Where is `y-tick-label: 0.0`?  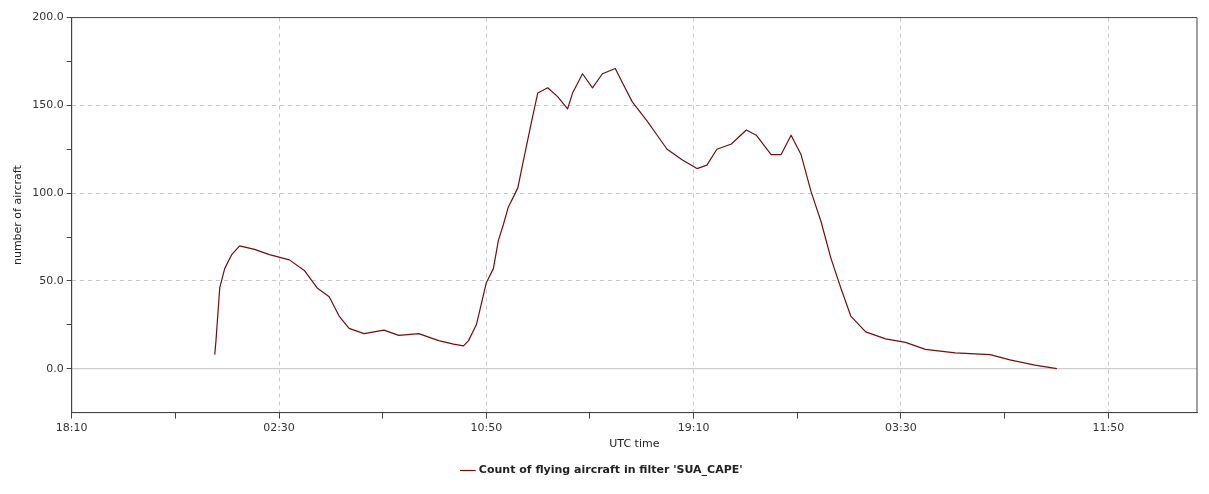
y-tick-label: 0.0 is located at coordinates (55, 368).